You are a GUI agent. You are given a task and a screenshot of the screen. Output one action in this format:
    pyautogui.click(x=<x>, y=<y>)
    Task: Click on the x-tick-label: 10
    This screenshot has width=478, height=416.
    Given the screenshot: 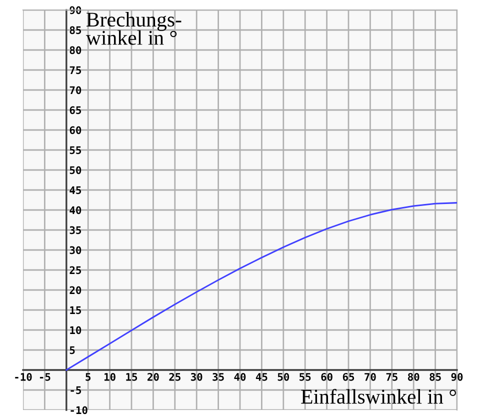 What is the action you would take?
    pyautogui.click(x=110, y=376)
    